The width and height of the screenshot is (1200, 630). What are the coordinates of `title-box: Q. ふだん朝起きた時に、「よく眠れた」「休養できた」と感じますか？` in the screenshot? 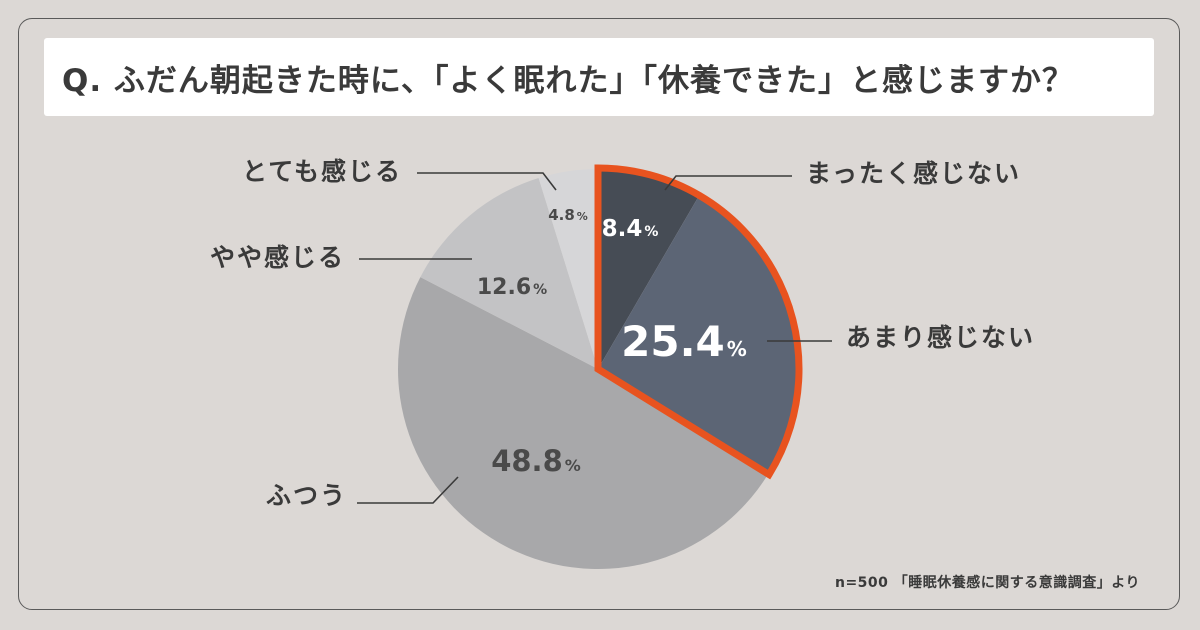 It's located at (599, 77).